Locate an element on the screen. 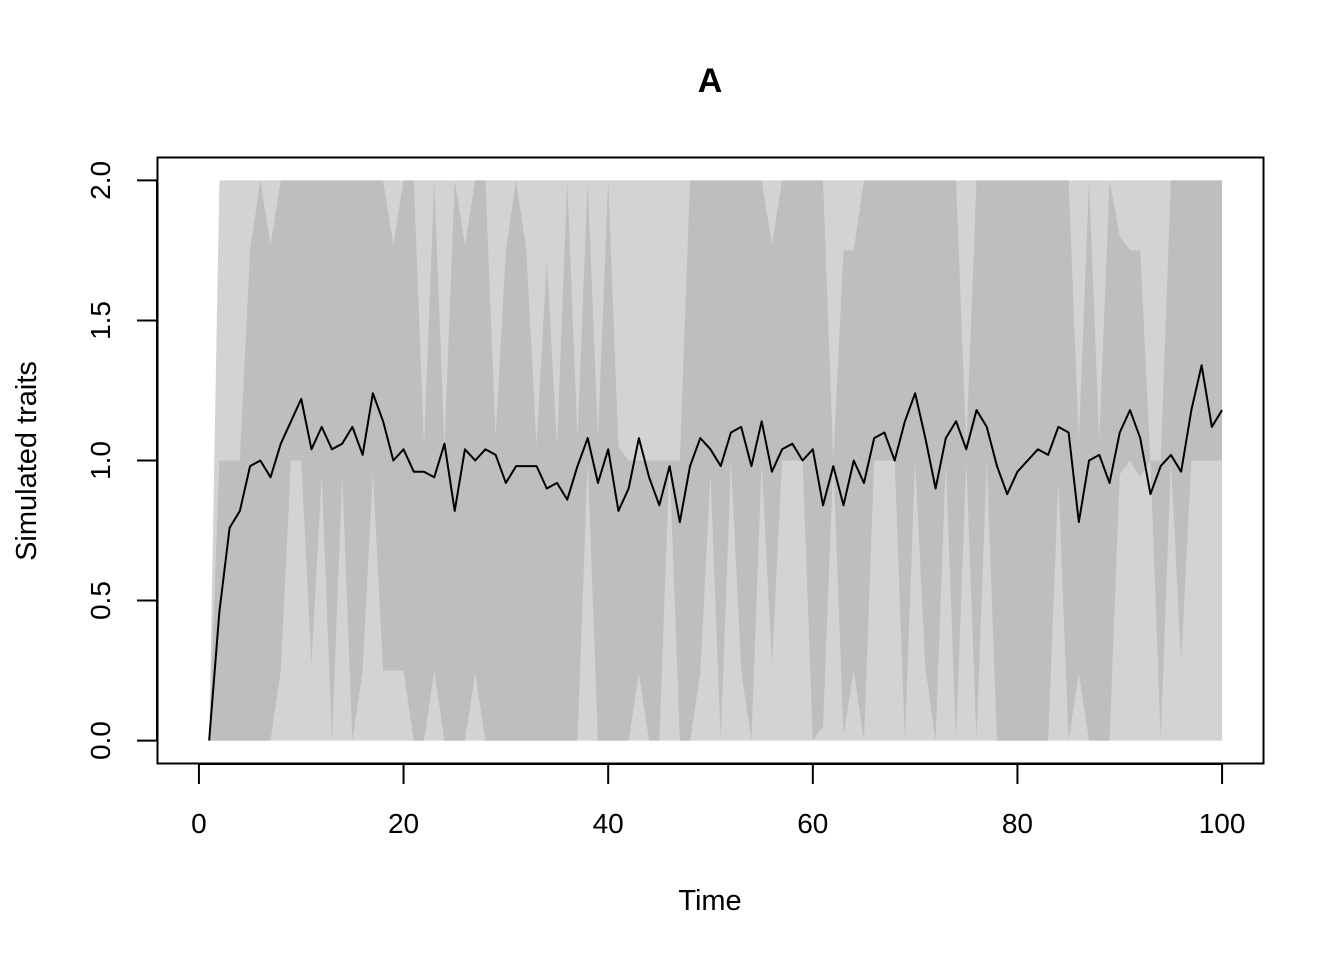  y-tick-label: 1.5 is located at coordinates (100, 320).